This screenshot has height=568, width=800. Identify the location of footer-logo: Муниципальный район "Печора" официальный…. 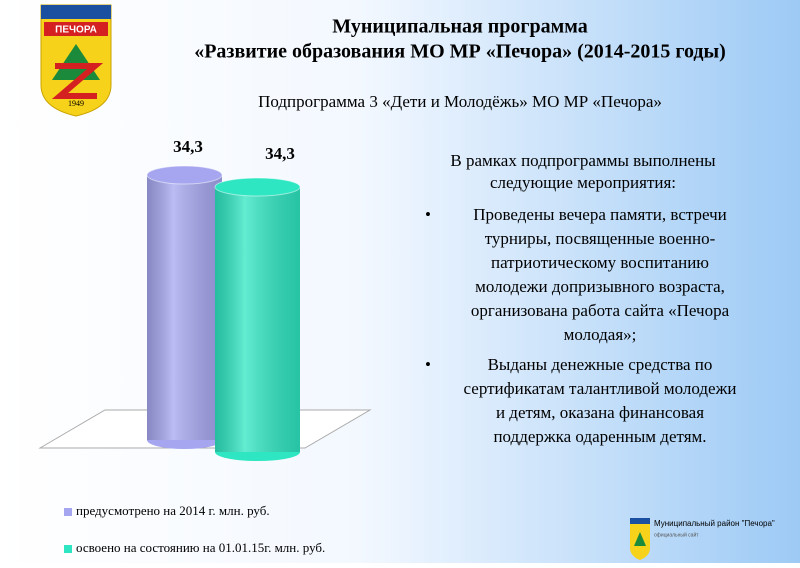
(702, 539).